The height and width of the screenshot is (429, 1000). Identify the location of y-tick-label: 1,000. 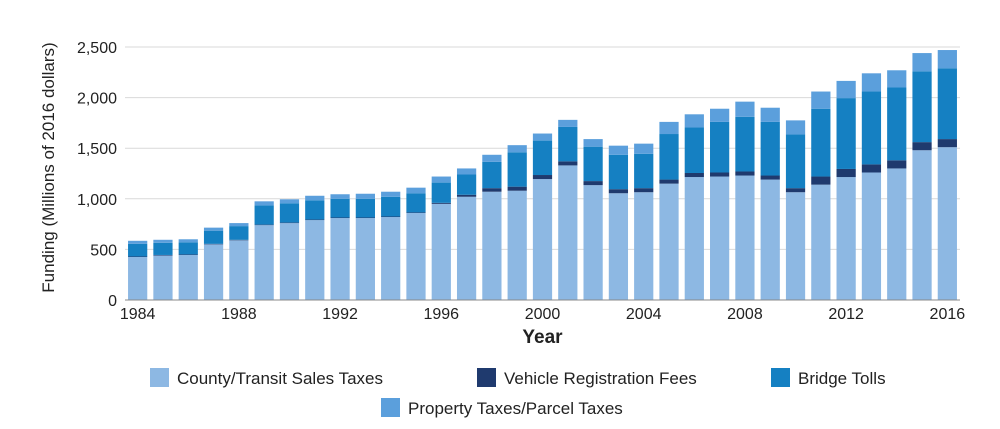
(97, 200).